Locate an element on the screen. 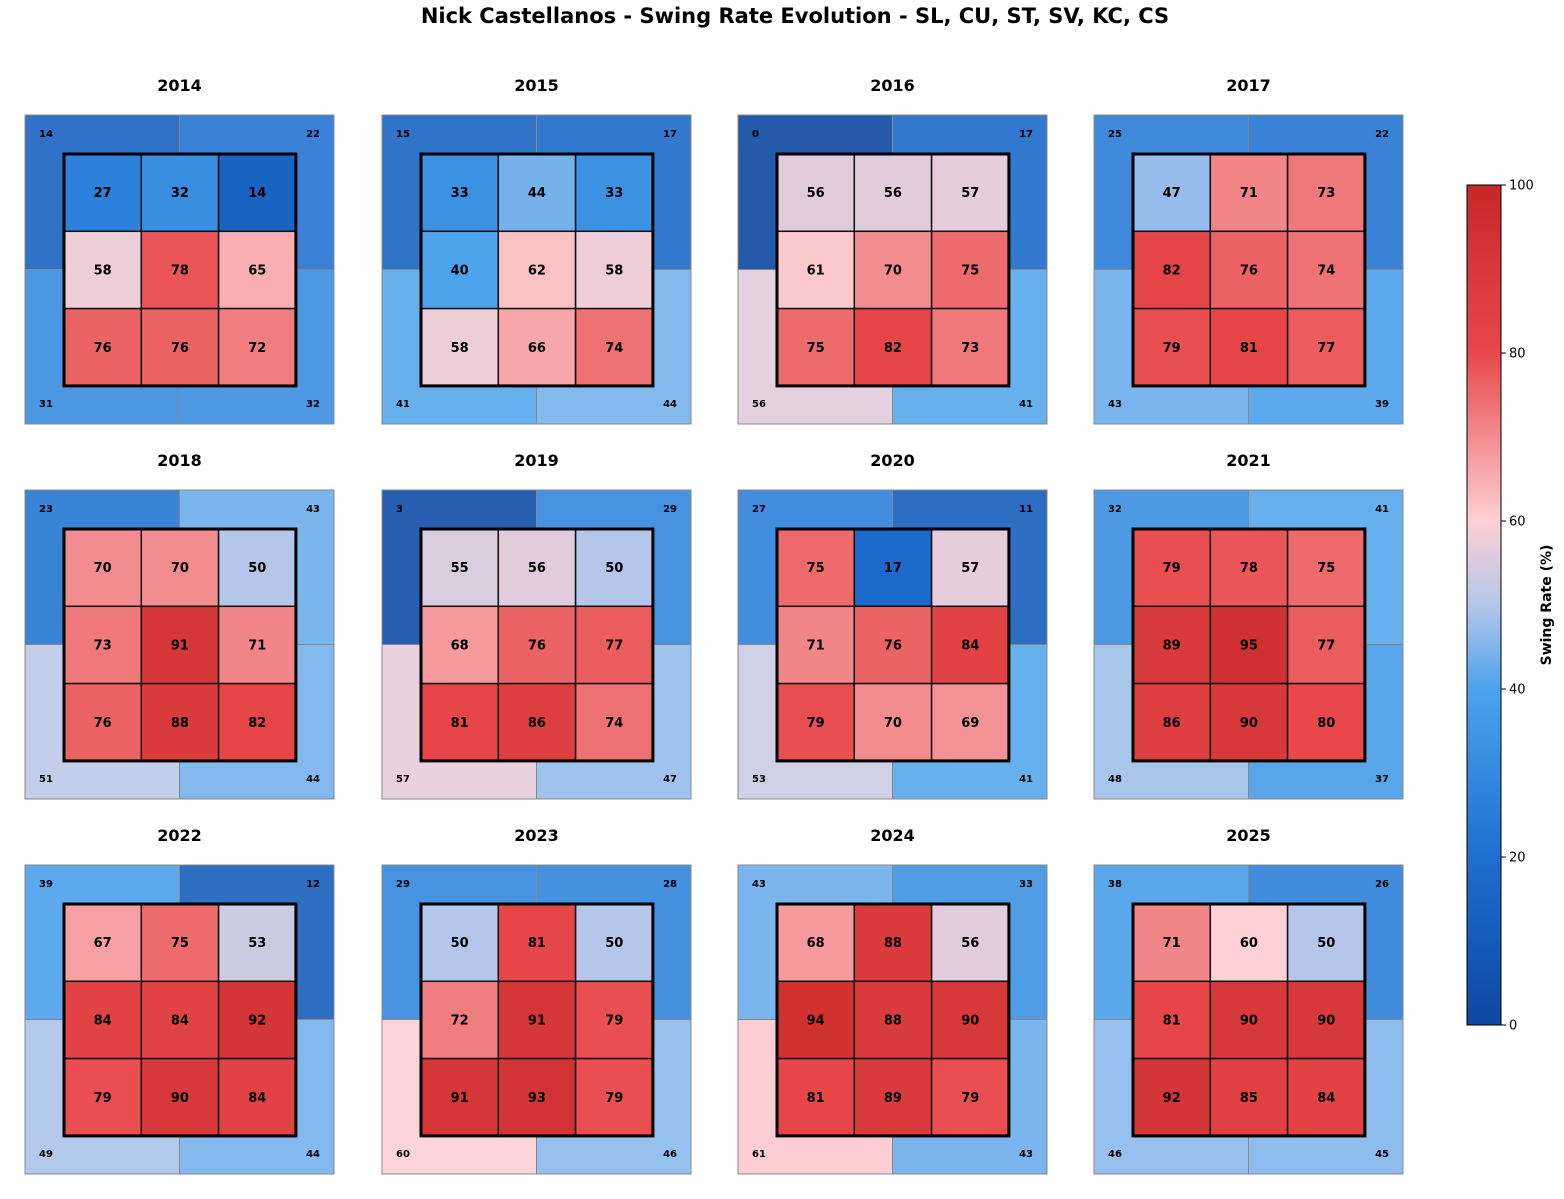  outer-zone-label: 45 is located at coordinates (1382, 1154).